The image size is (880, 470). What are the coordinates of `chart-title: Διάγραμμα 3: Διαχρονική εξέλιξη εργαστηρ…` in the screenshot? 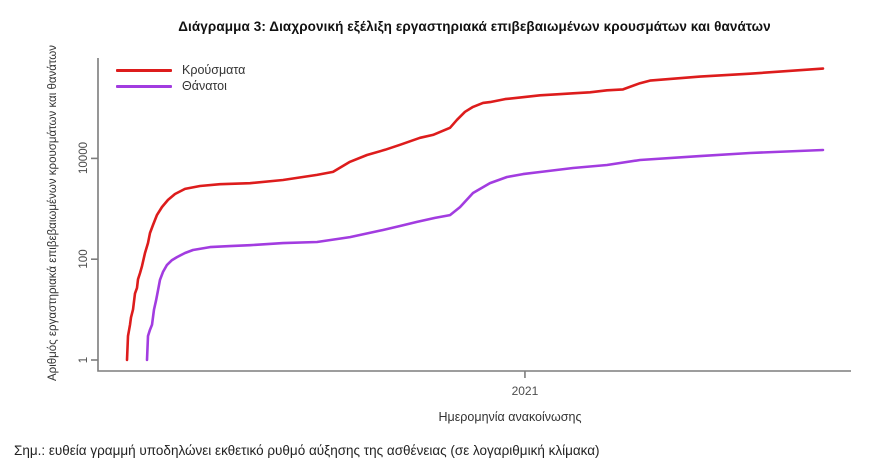 It's located at (474, 26).